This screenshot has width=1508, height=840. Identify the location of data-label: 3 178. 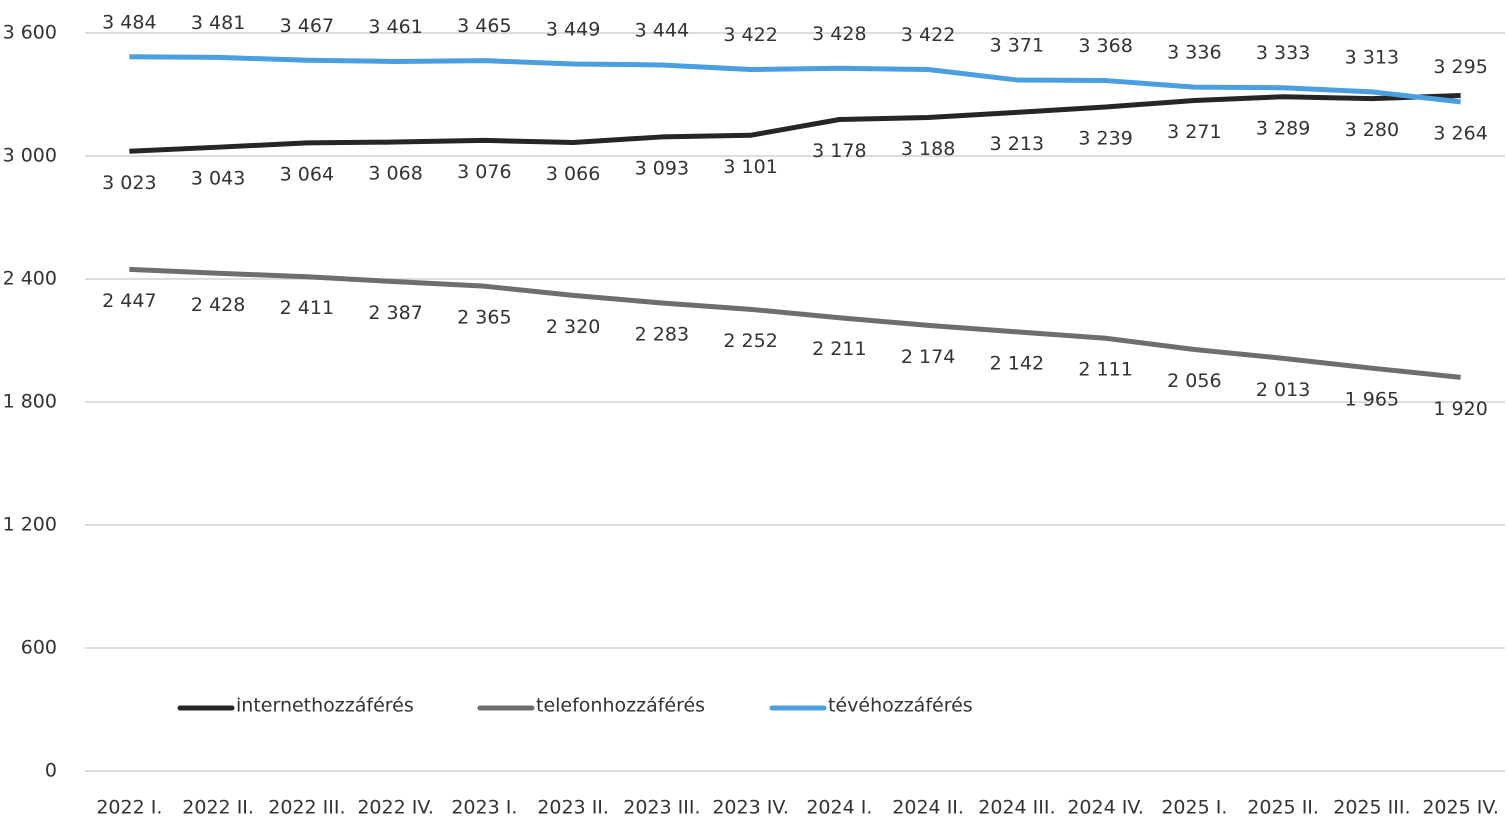
(839, 151).